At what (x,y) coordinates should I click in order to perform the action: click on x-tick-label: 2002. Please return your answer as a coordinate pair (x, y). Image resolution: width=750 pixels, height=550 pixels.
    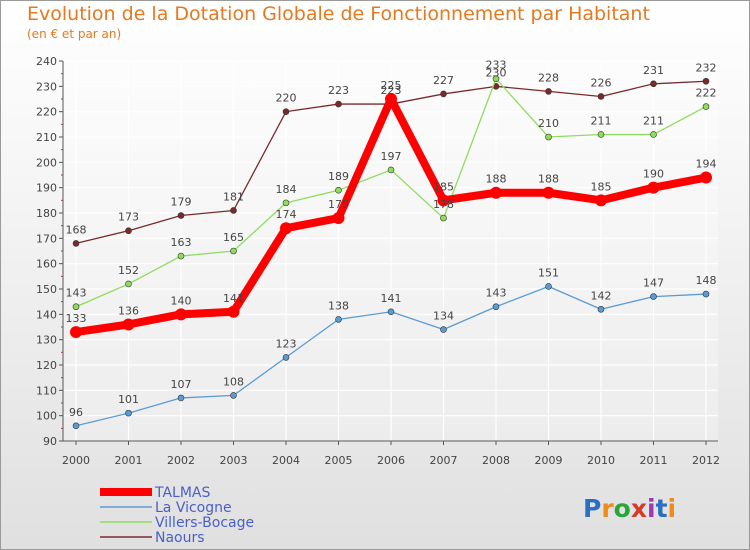
    Looking at the image, I should click on (181, 460).